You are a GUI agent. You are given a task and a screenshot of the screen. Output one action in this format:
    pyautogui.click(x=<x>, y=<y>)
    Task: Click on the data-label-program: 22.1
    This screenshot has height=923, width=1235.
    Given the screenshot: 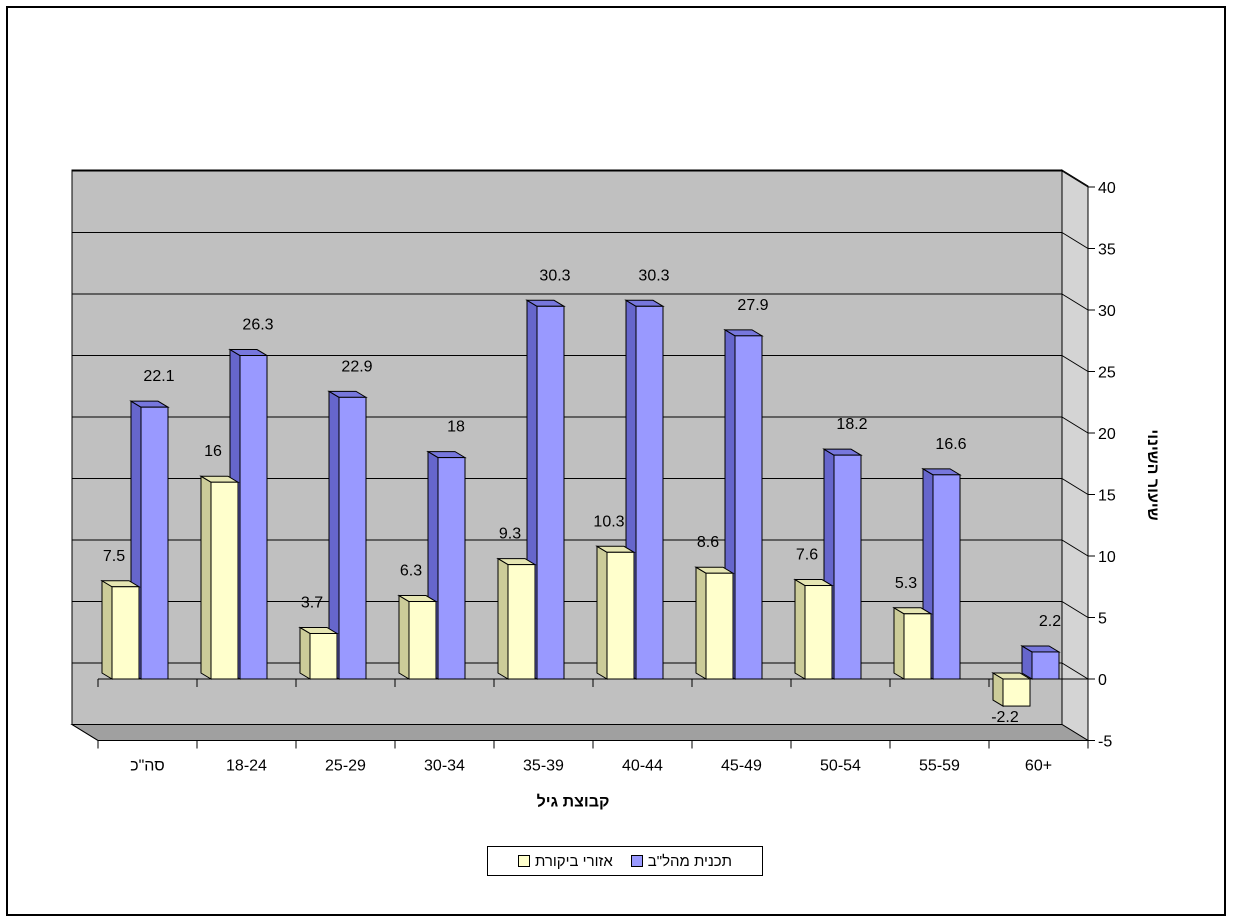 What is the action you would take?
    pyautogui.click(x=158, y=376)
    